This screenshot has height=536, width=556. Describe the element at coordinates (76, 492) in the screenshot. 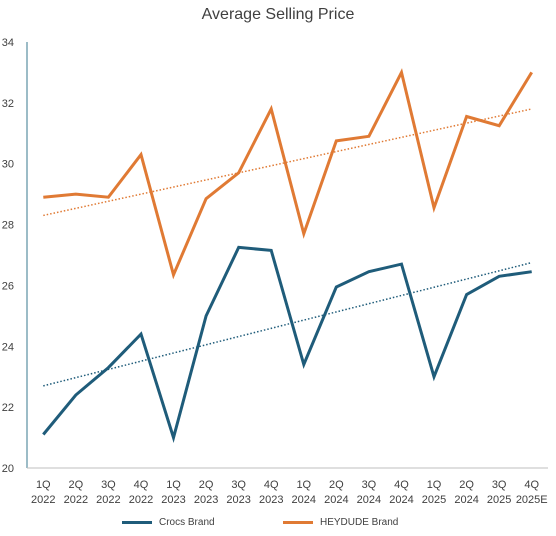

I see `x-tick-label: 2Q 2022` at that location.